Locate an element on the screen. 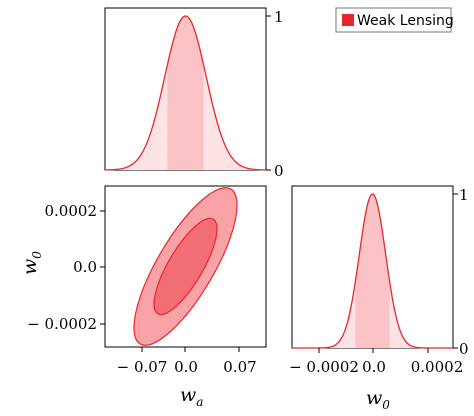 This screenshot has width=474, height=416. contour-xtick-label-007: 0.07 is located at coordinates (239, 367).